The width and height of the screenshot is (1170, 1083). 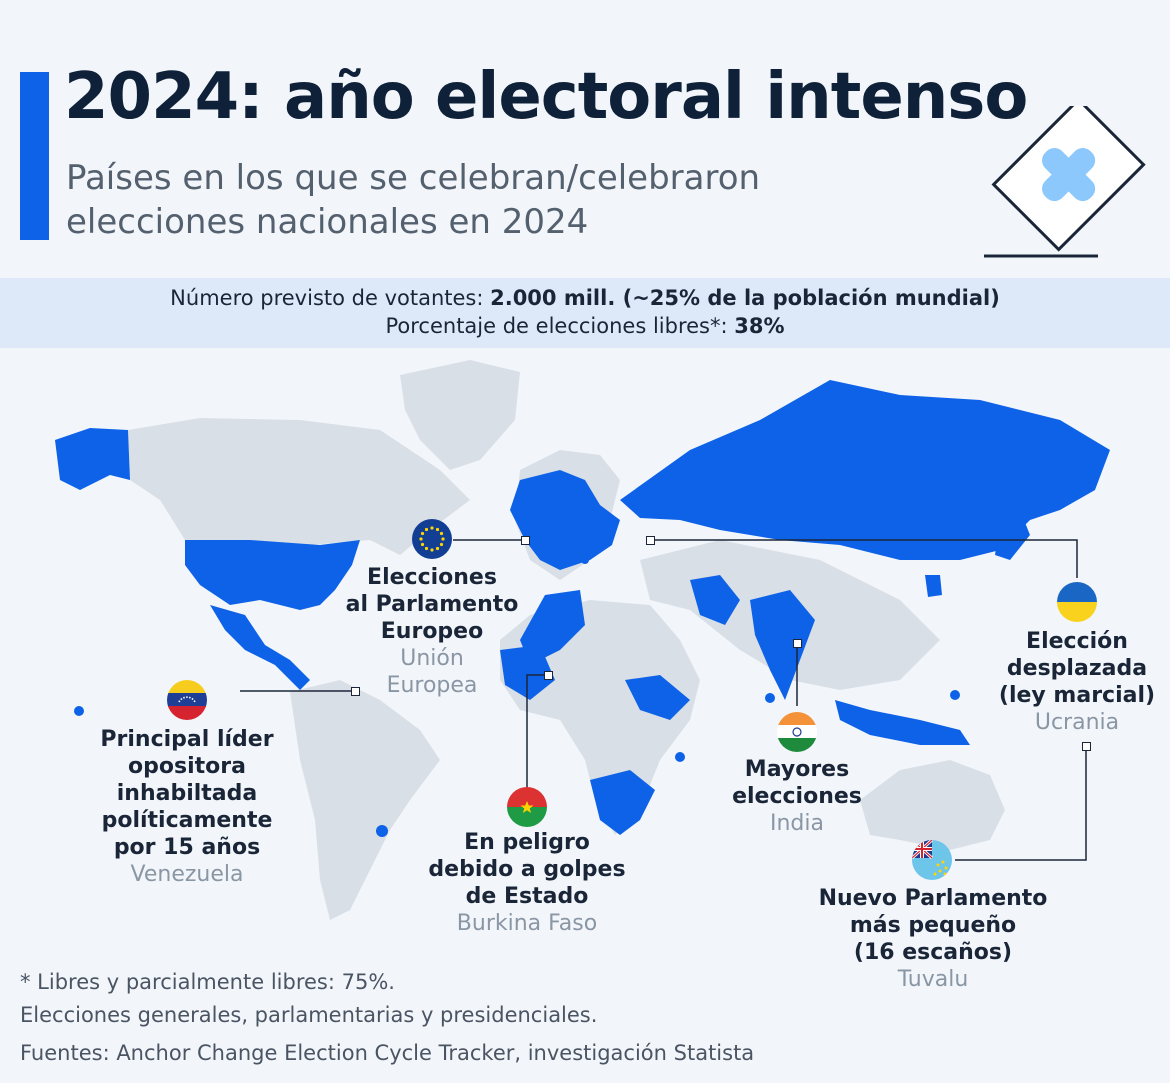 I want to click on west-africa-shape, so click(x=527, y=672).